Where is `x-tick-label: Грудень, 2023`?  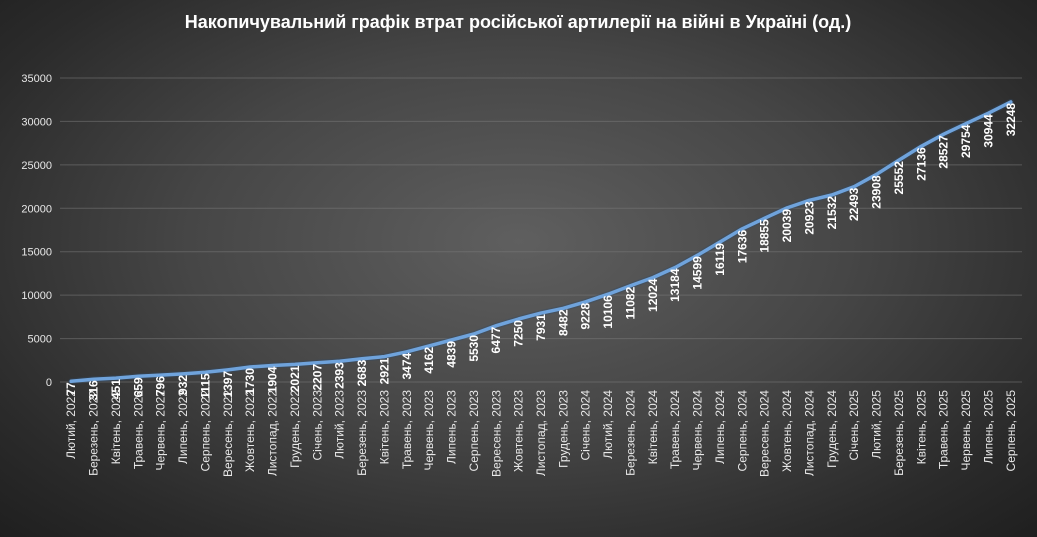
x-tick-label: Грудень, 2023 is located at coordinates (563, 429).